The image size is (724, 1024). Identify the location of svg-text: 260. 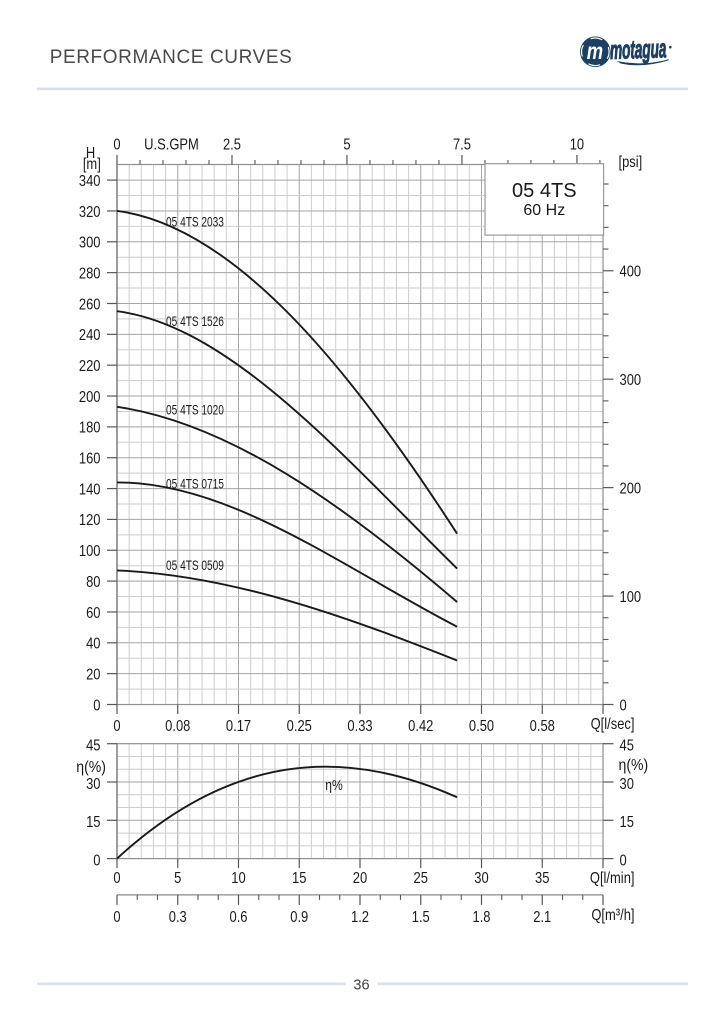
(90, 305).